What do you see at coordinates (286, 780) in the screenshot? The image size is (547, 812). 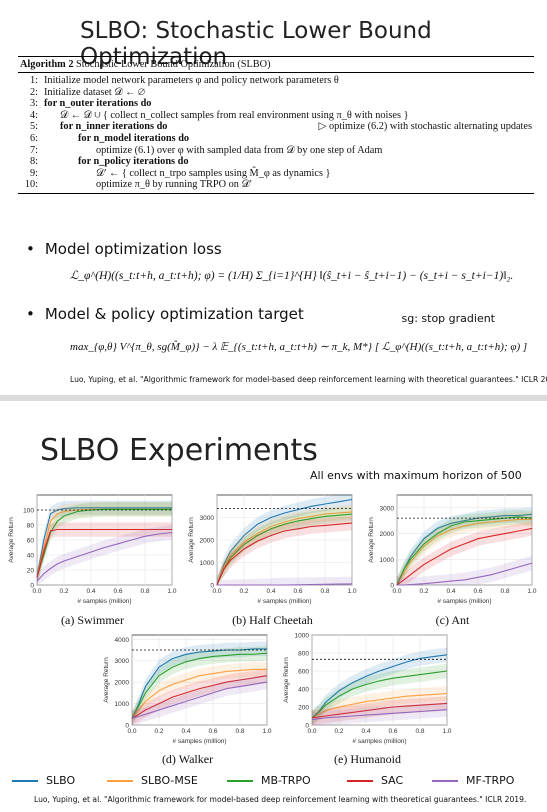 I see `legend-label: MB-TRPO` at bounding box center [286, 780].